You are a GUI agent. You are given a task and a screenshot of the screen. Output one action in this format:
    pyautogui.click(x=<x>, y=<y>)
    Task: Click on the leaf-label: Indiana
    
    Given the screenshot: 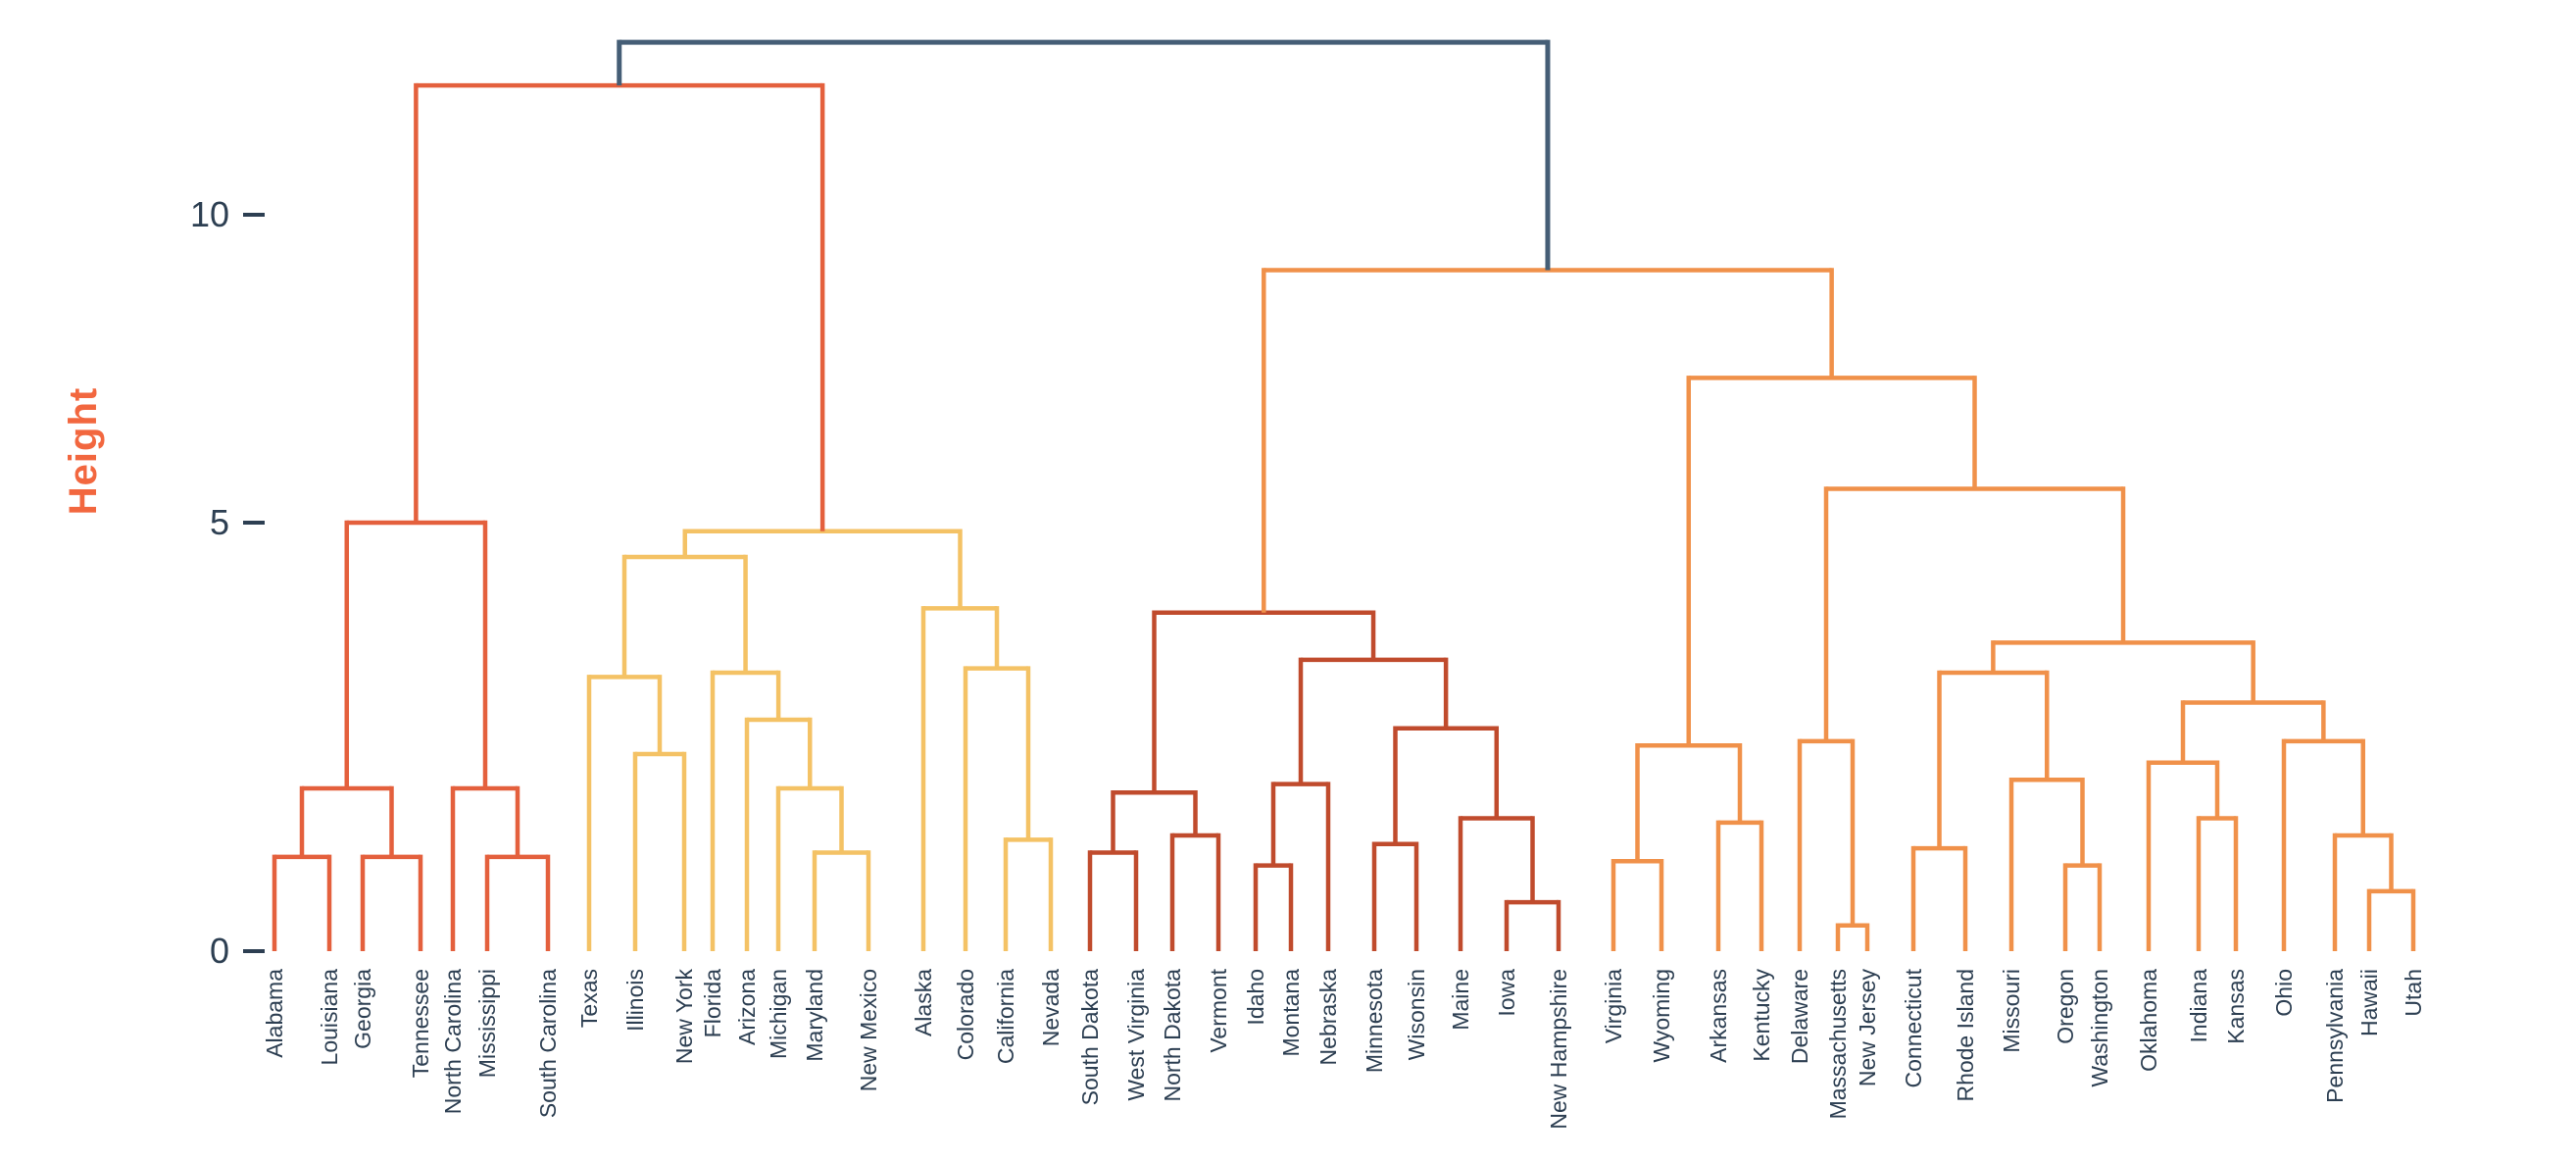 What is the action you would take?
    pyautogui.click(x=2198, y=1006)
    